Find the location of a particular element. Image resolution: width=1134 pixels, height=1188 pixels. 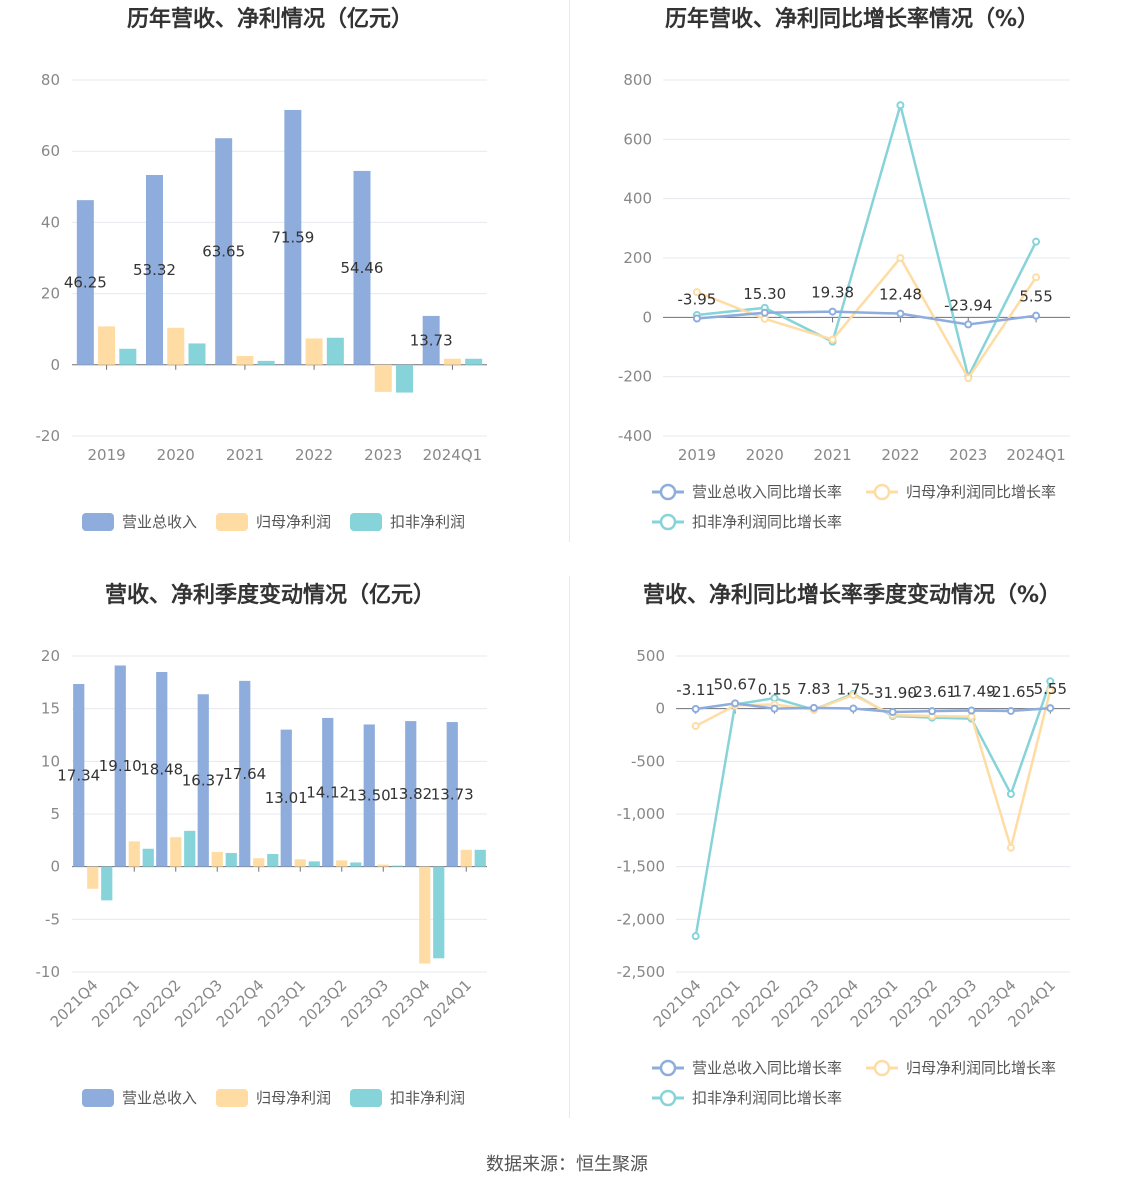

revenue-data-label: 53.32 is located at coordinates (154, 270).